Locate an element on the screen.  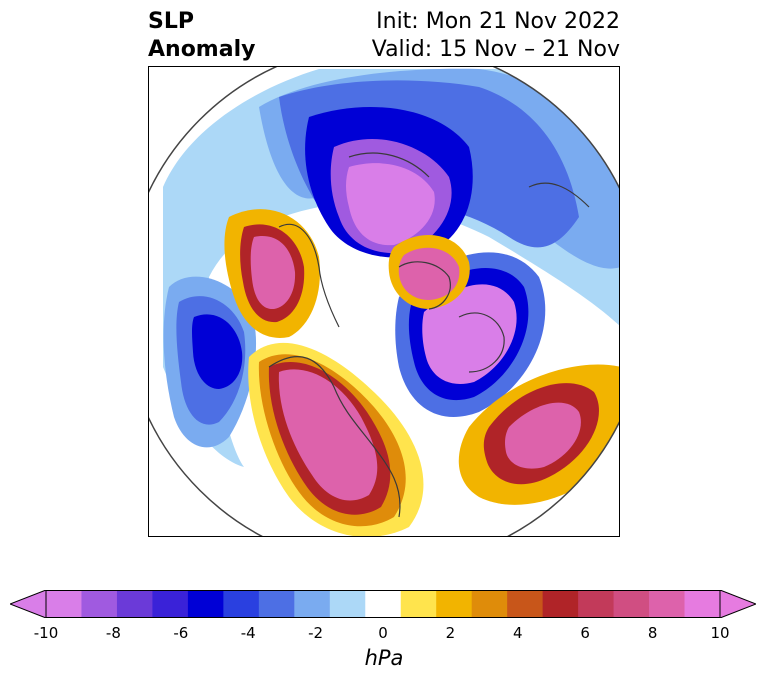
positive-anomaly-arctic-core is located at coordinates (429, 273).